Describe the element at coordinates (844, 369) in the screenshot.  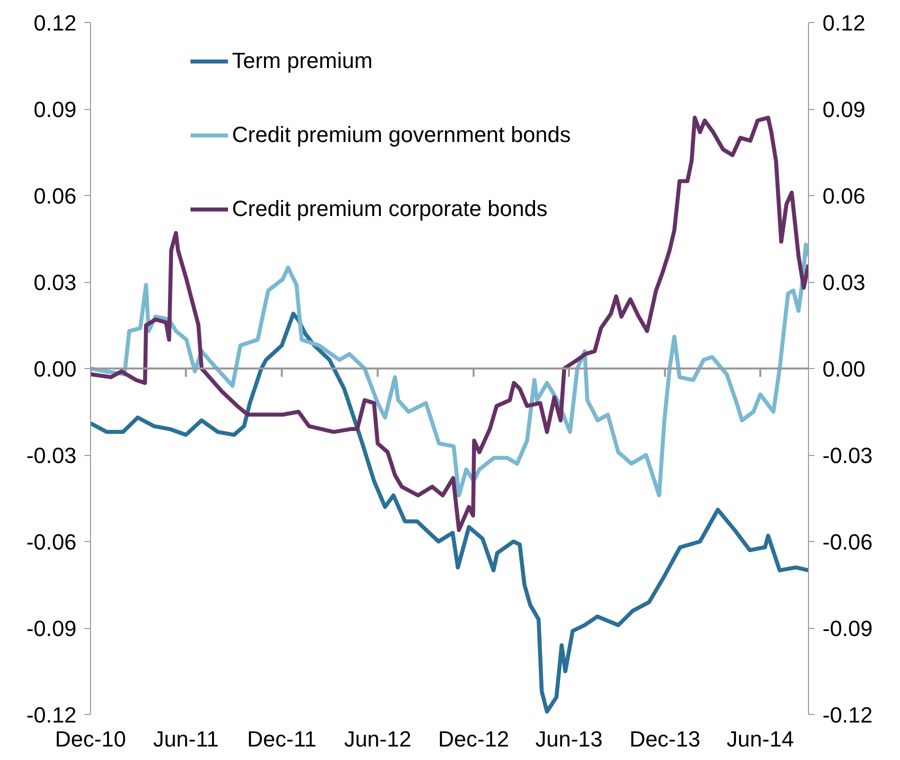
I see `y2-tick-label: 0.00` at that location.